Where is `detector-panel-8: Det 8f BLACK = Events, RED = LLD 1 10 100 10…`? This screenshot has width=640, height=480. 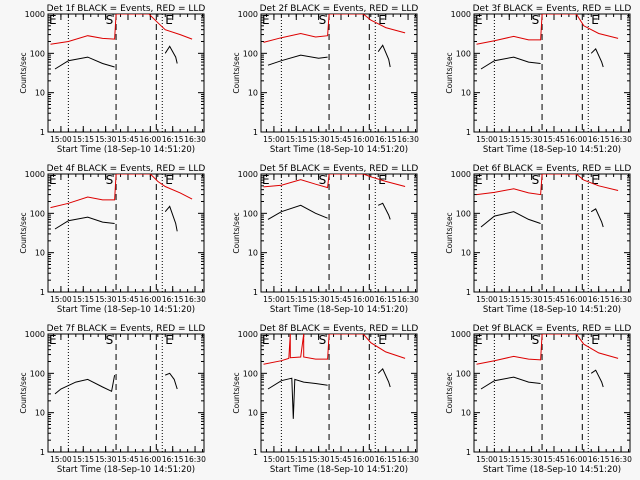
detector-panel-8: Det 8f BLACK = Events, RED = LLD 1 10 100 10… is located at coordinates (325, 399).